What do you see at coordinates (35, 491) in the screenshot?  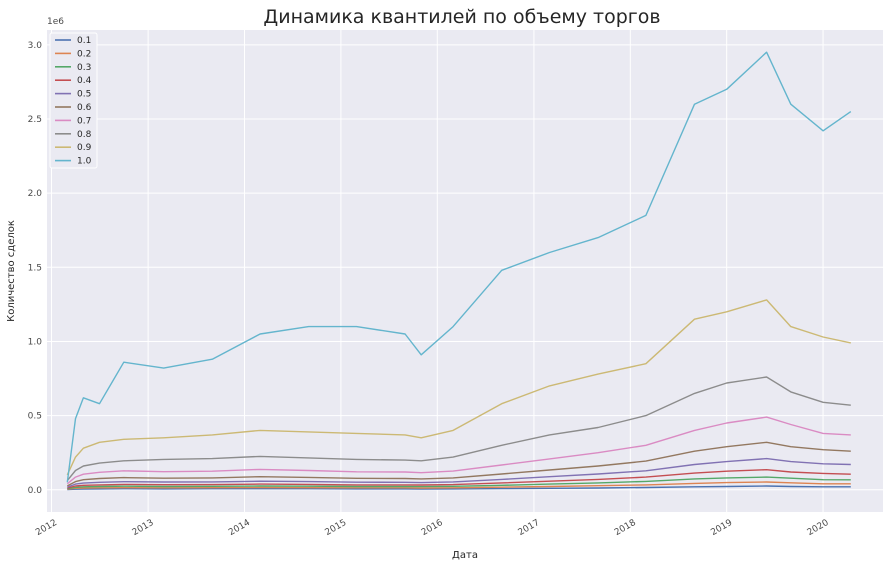 I see `y-tick-label: 0.0` at bounding box center [35, 491].